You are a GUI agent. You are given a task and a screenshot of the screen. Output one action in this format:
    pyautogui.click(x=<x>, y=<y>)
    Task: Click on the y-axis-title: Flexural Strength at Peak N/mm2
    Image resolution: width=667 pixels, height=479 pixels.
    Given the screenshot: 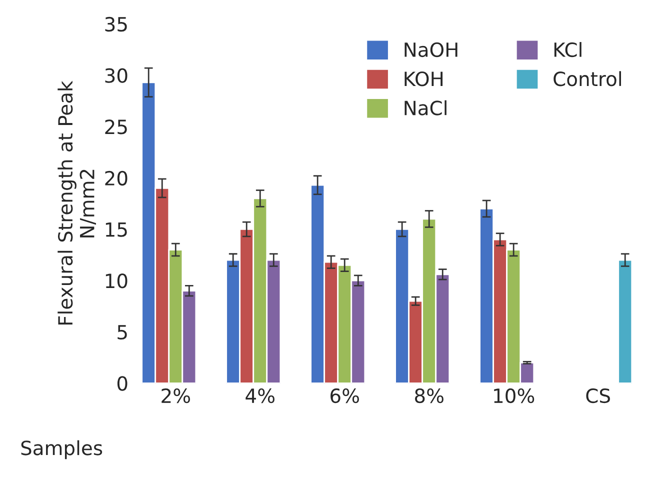 What is the action you would take?
    pyautogui.click(x=77, y=202)
    